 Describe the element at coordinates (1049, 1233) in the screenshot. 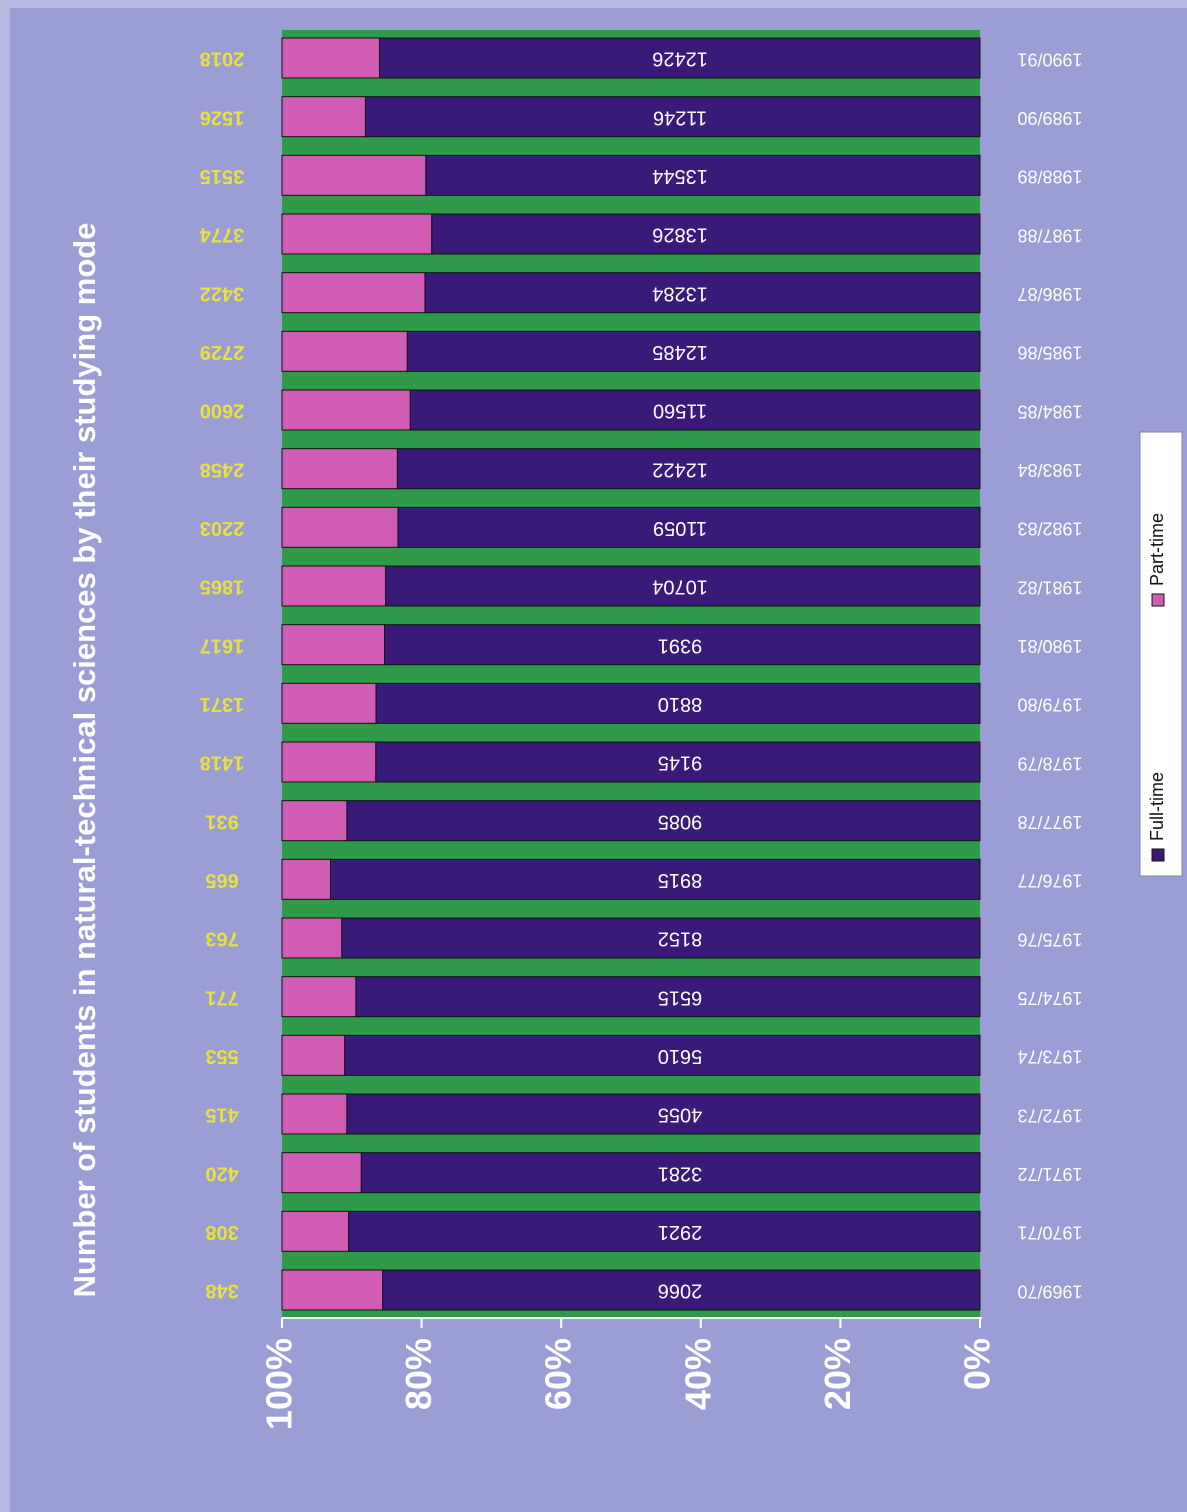

I see `category-label: 1970/71` at that location.